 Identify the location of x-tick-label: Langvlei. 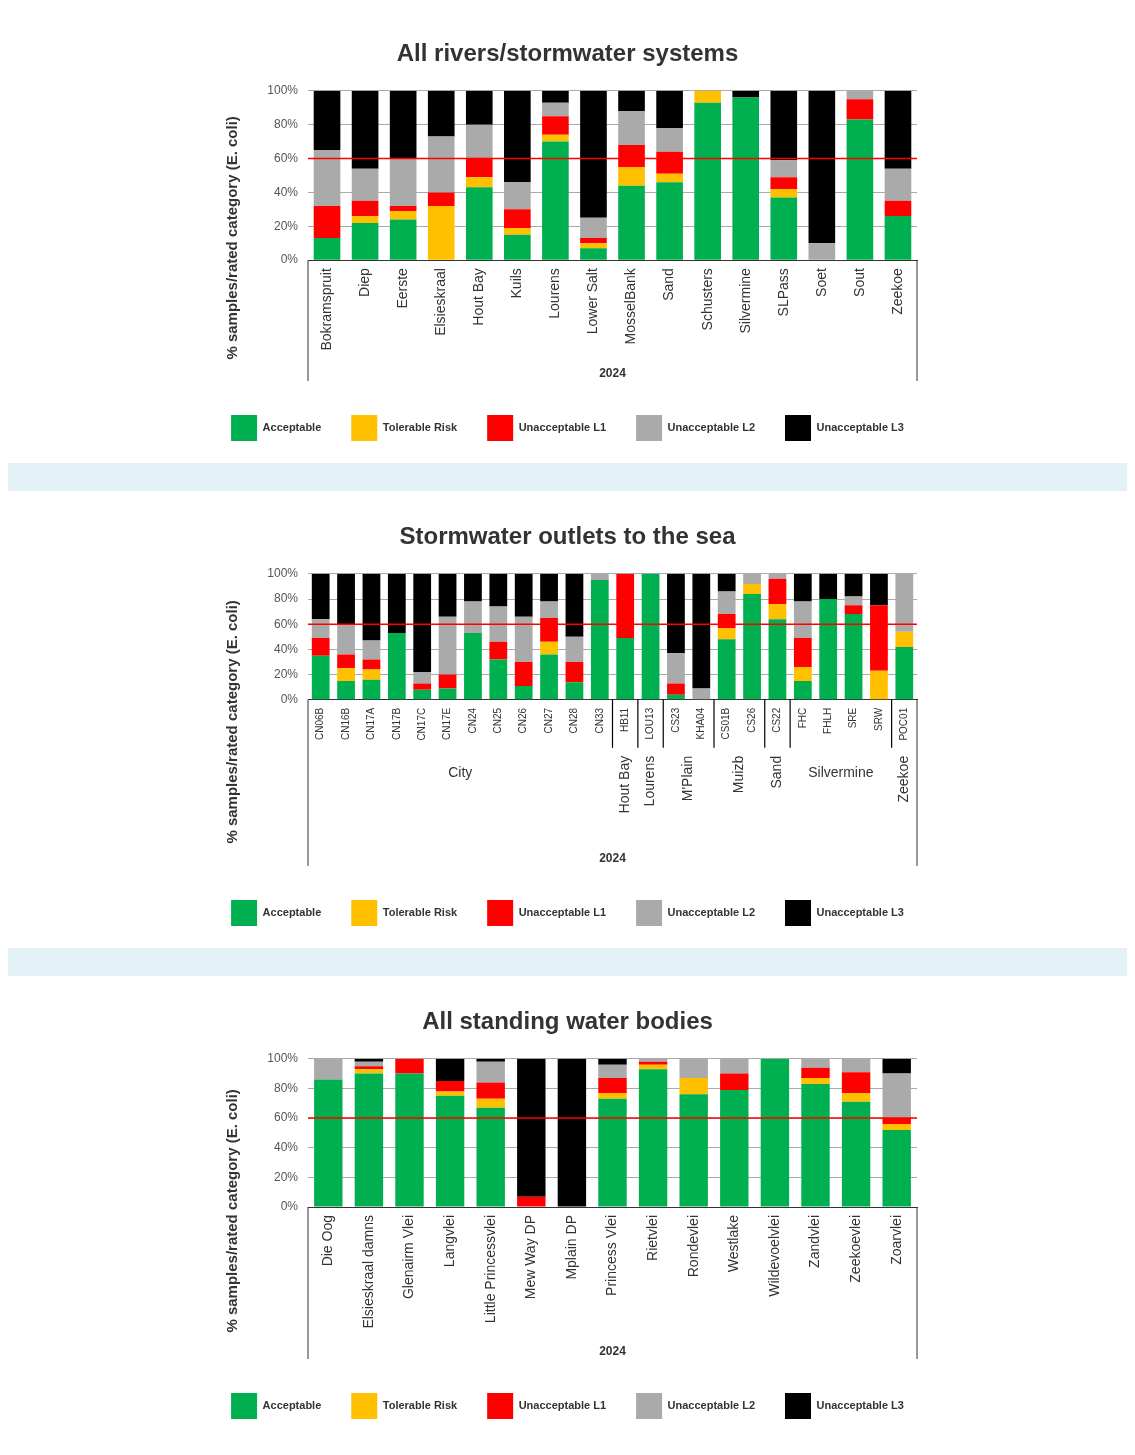
(448, 1241).